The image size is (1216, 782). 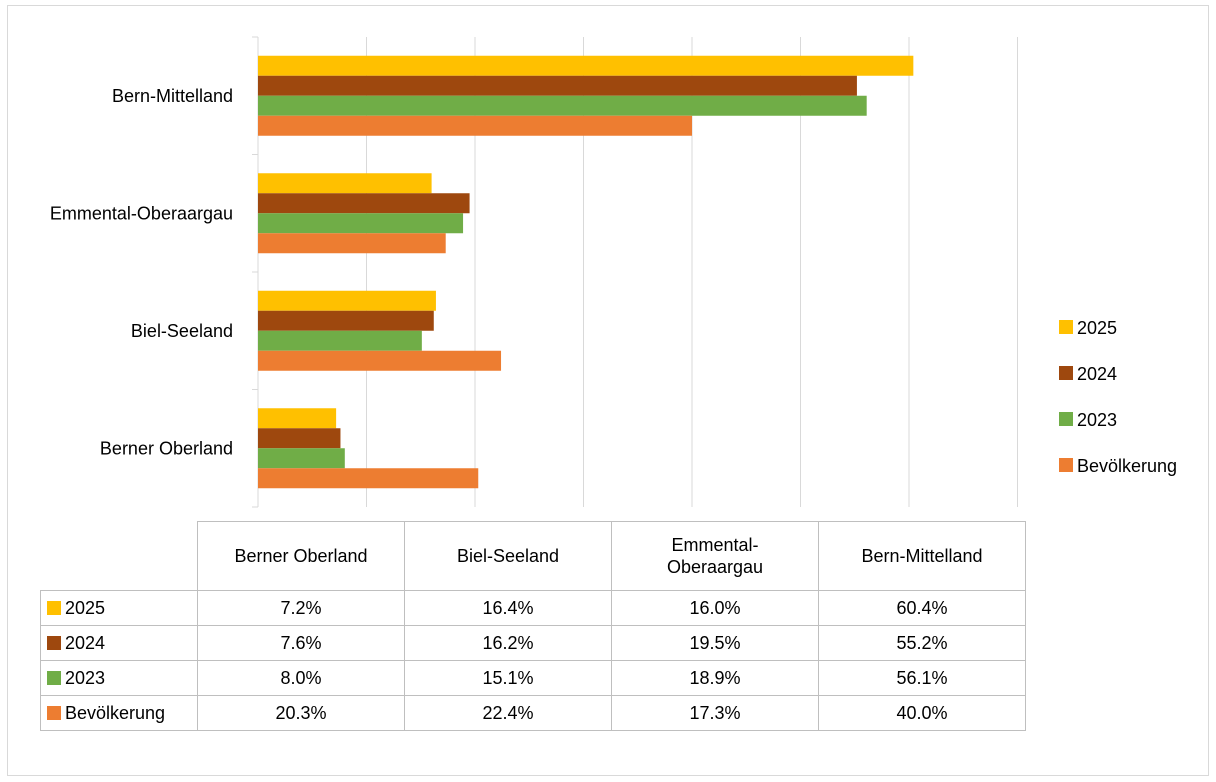 What do you see at coordinates (301, 556) in the screenshot?
I see `table-header-berner-oberland: Berner Oberland` at bounding box center [301, 556].